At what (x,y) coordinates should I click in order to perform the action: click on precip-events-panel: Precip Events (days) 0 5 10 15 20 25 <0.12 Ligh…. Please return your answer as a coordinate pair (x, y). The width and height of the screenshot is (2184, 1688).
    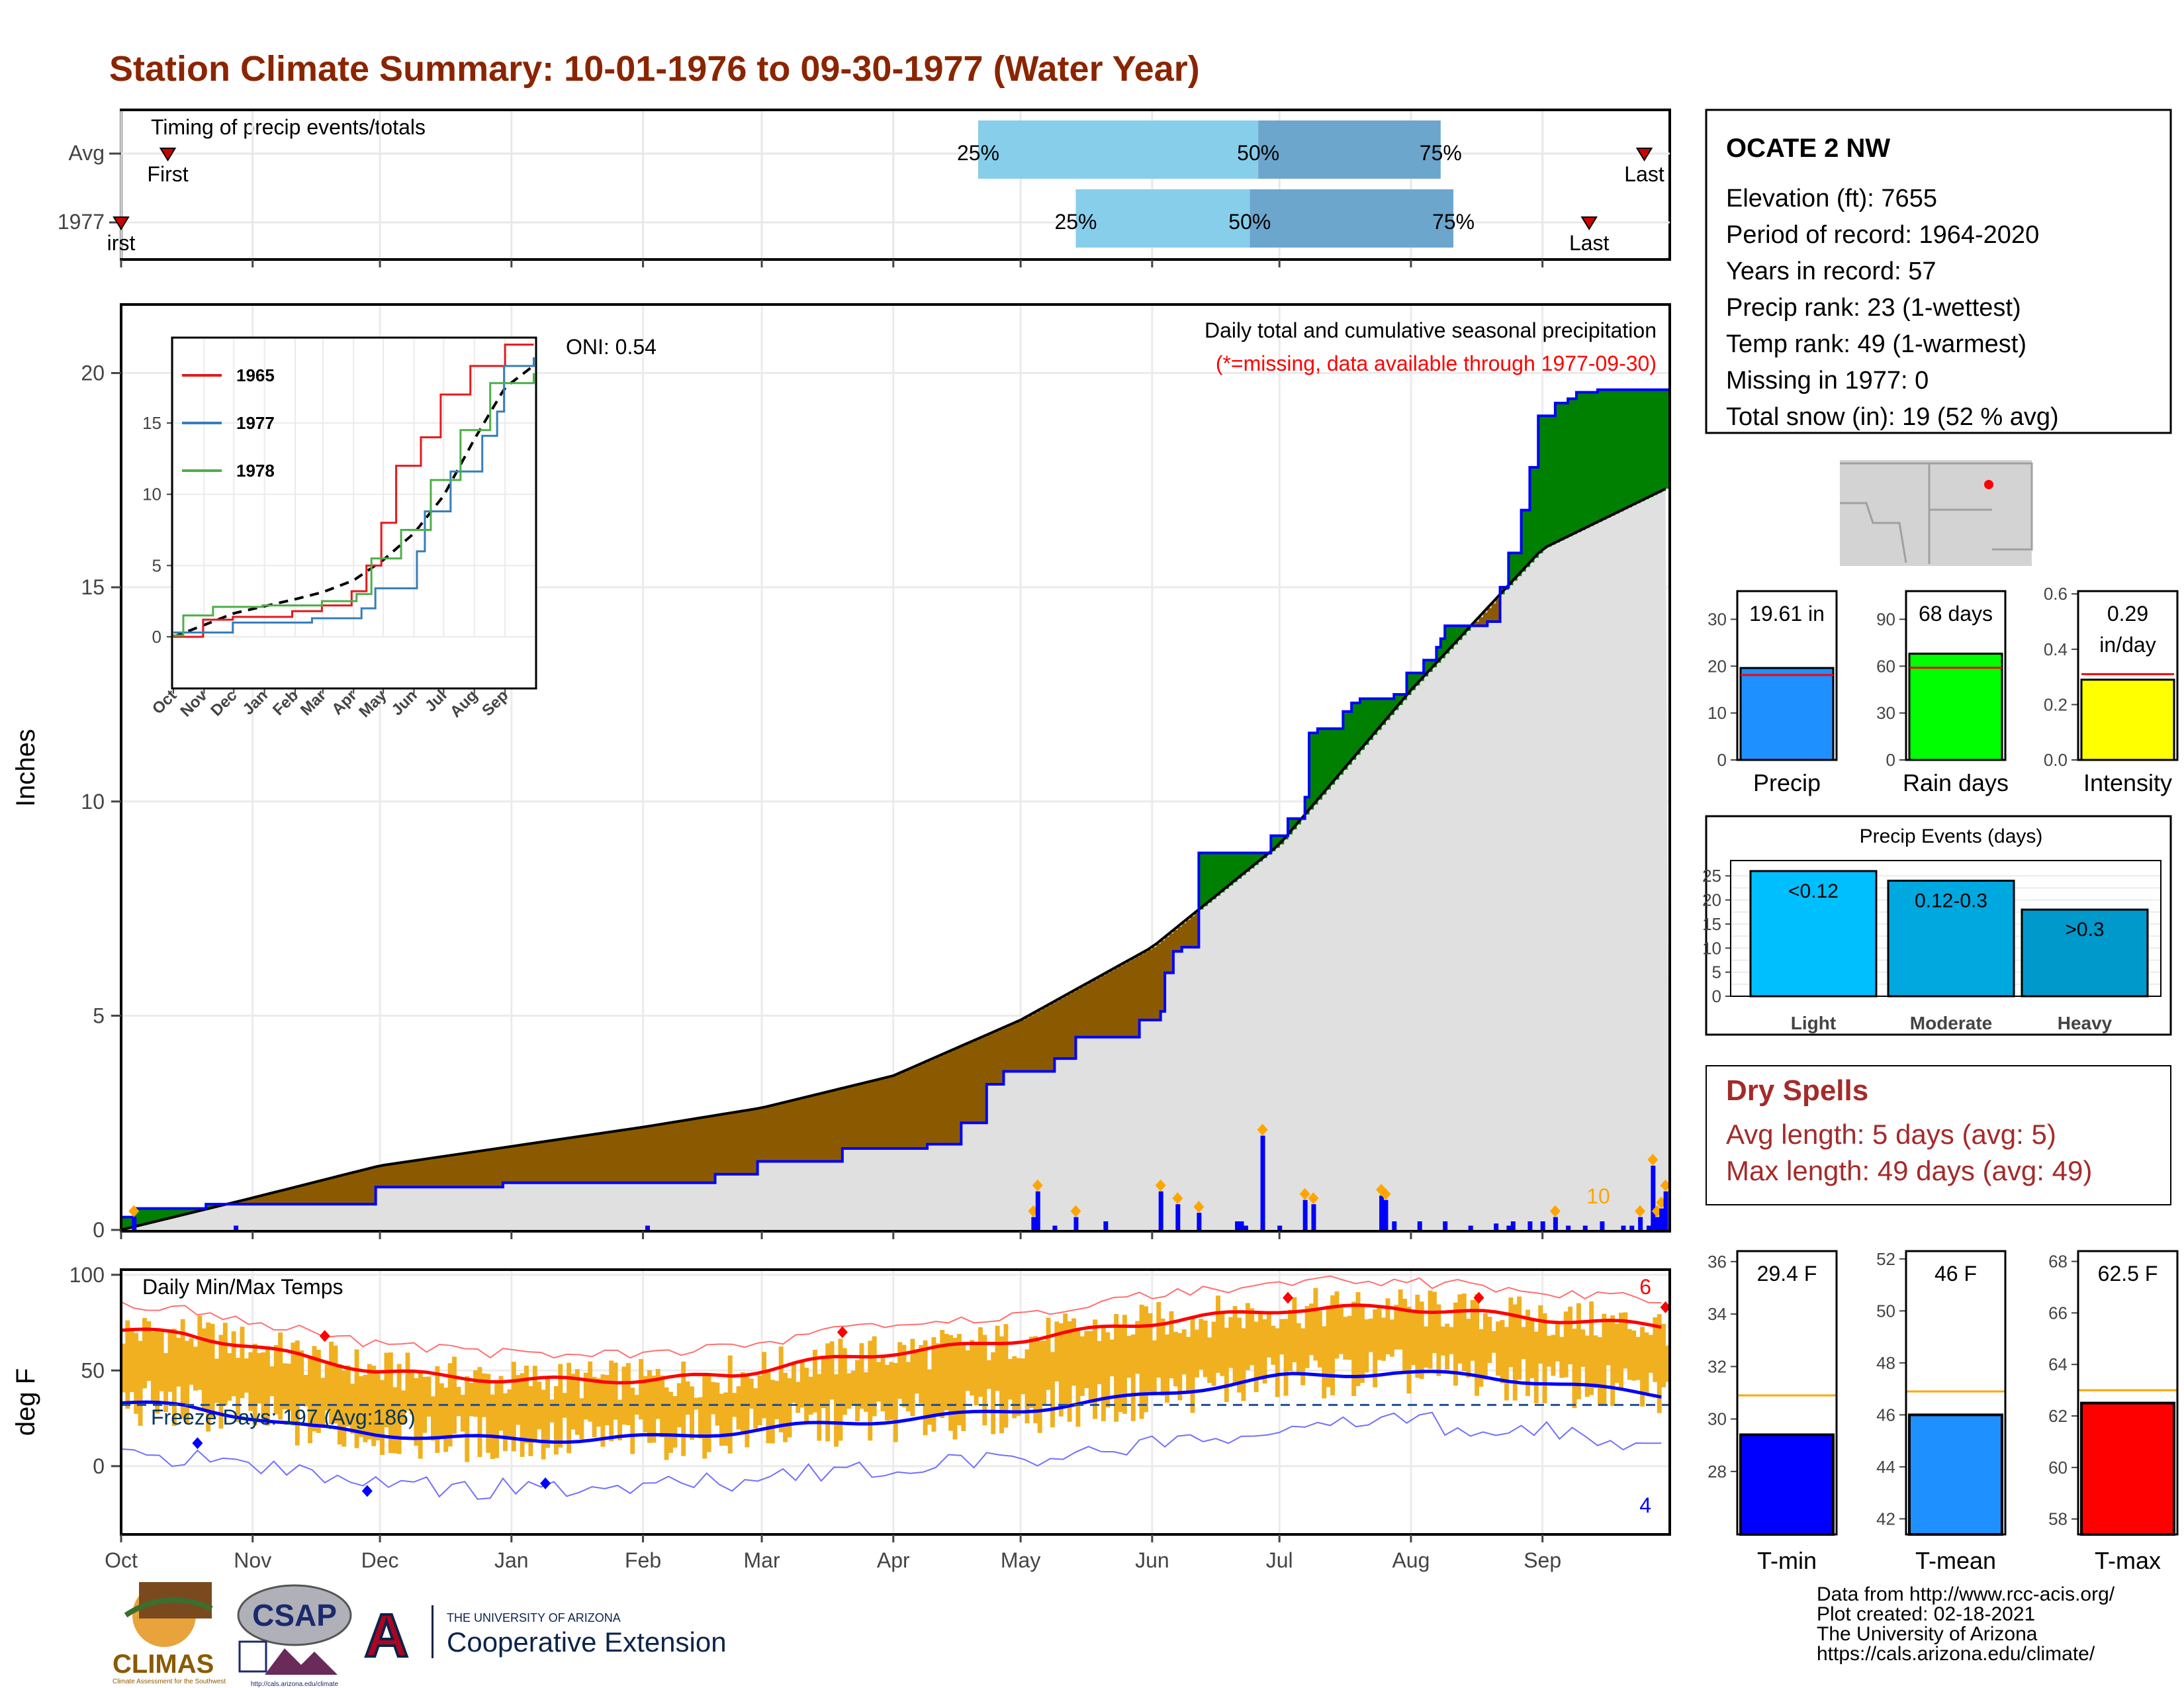
    Looking at the image, I should click on (1937, 925).